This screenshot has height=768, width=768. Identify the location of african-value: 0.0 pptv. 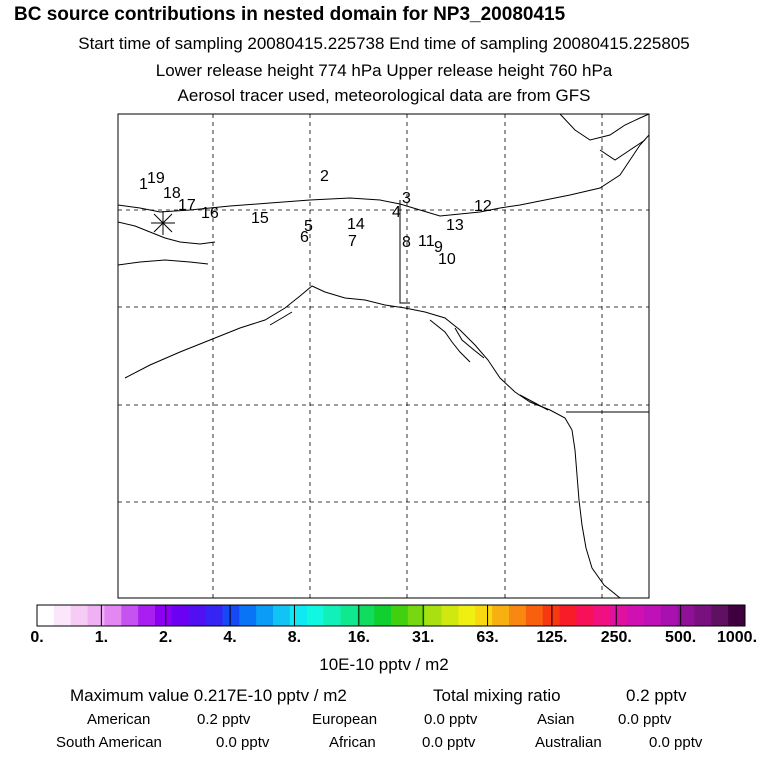
(449, 742).